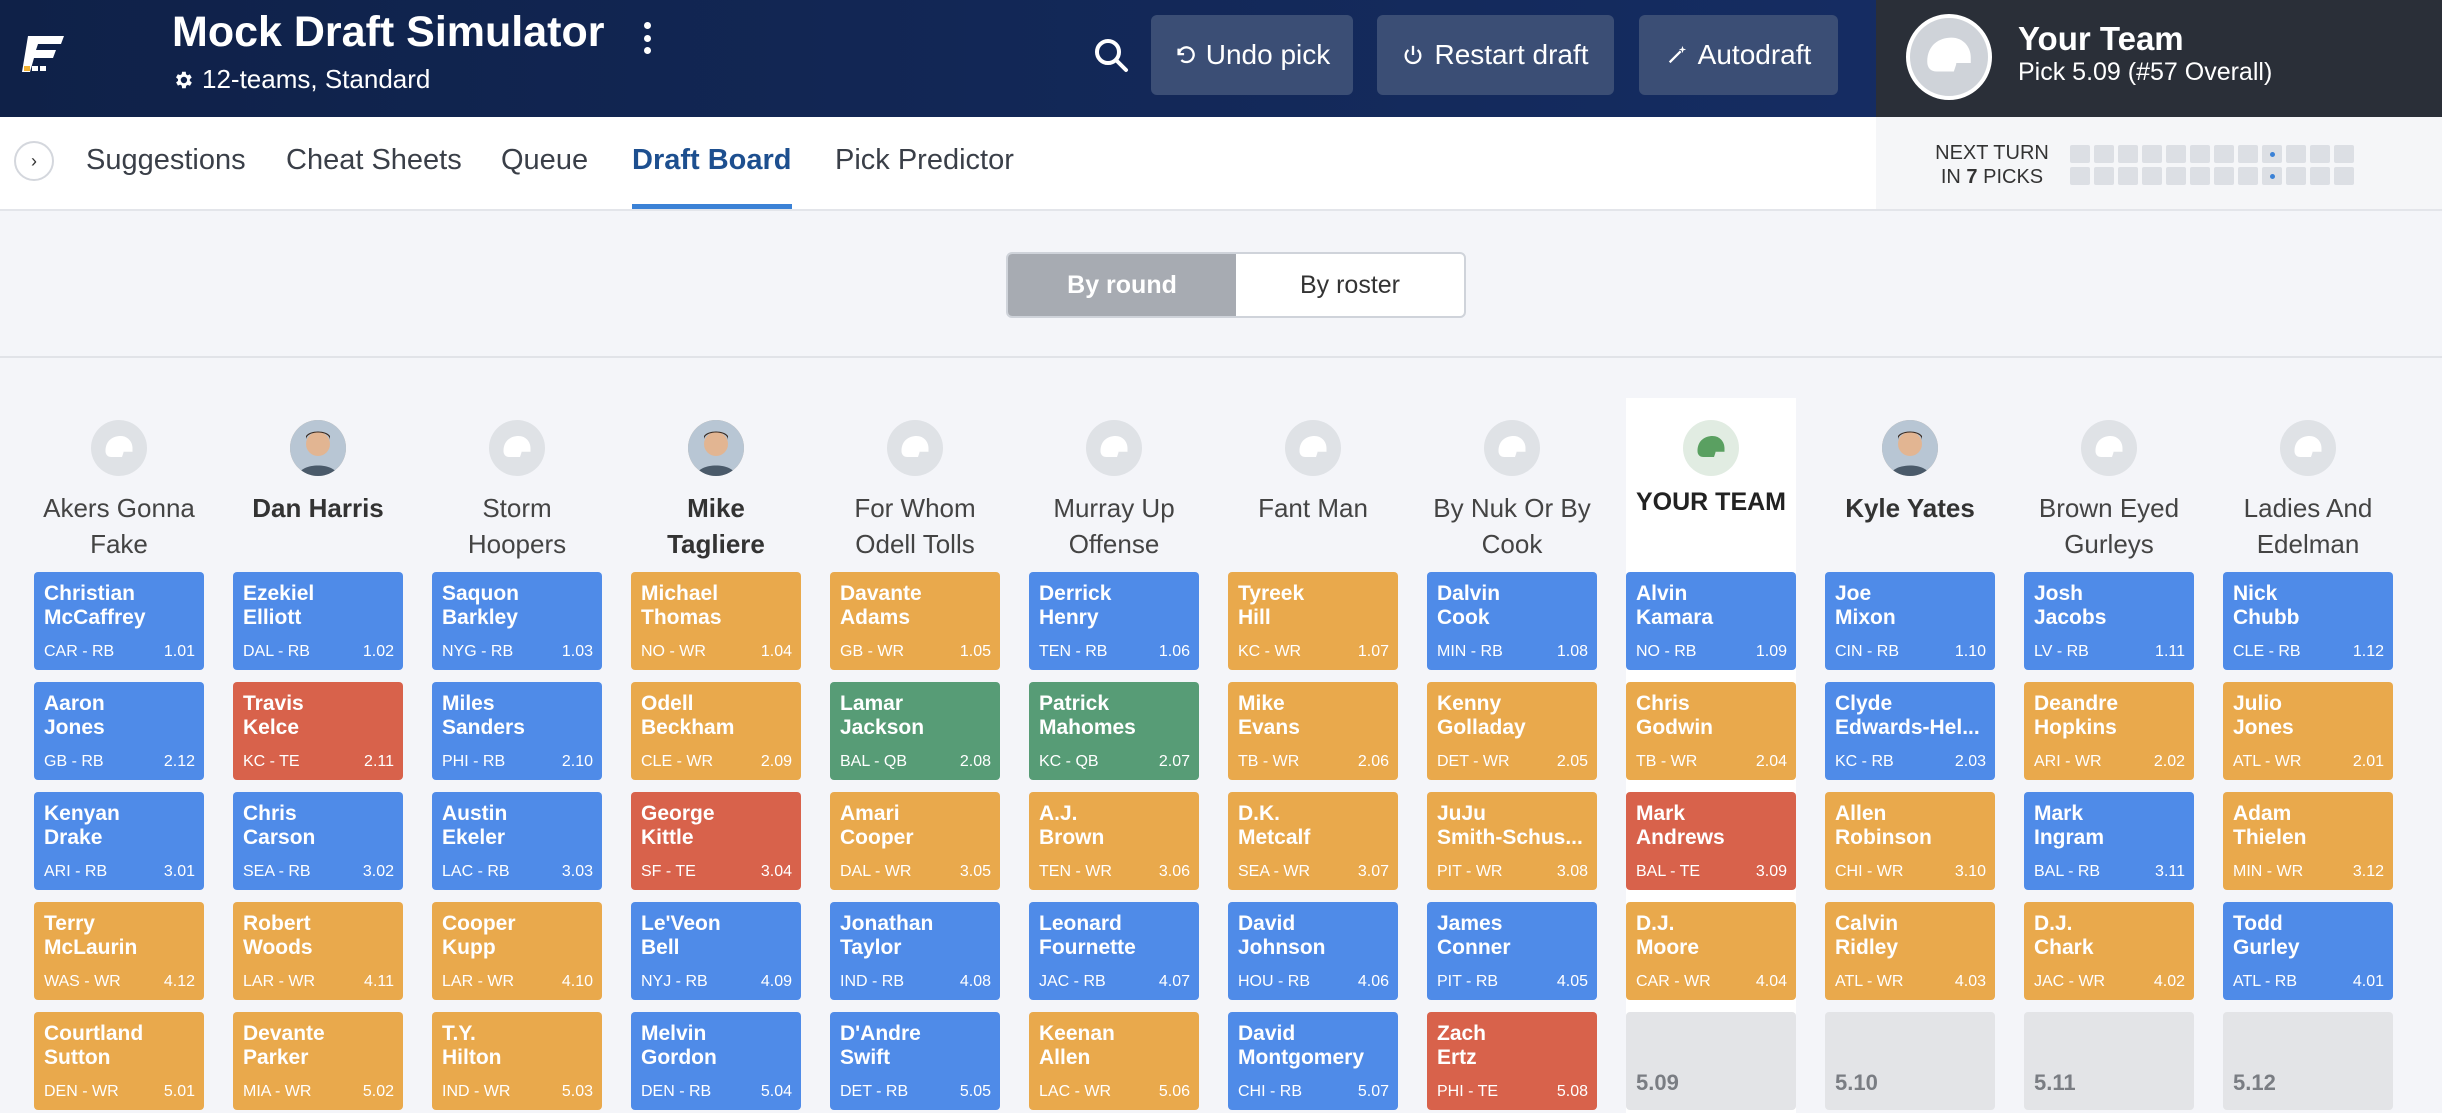  I want to click on pick-card: Tyreek Hill KC - WR 1.07, so click(1313, 621).